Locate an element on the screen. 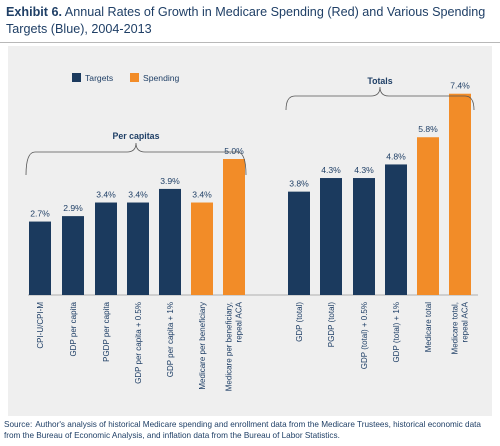 The width and height of the screenshot is (500, 446). category-label: Medicare per beneficiary is located at coordinates (202, 346).